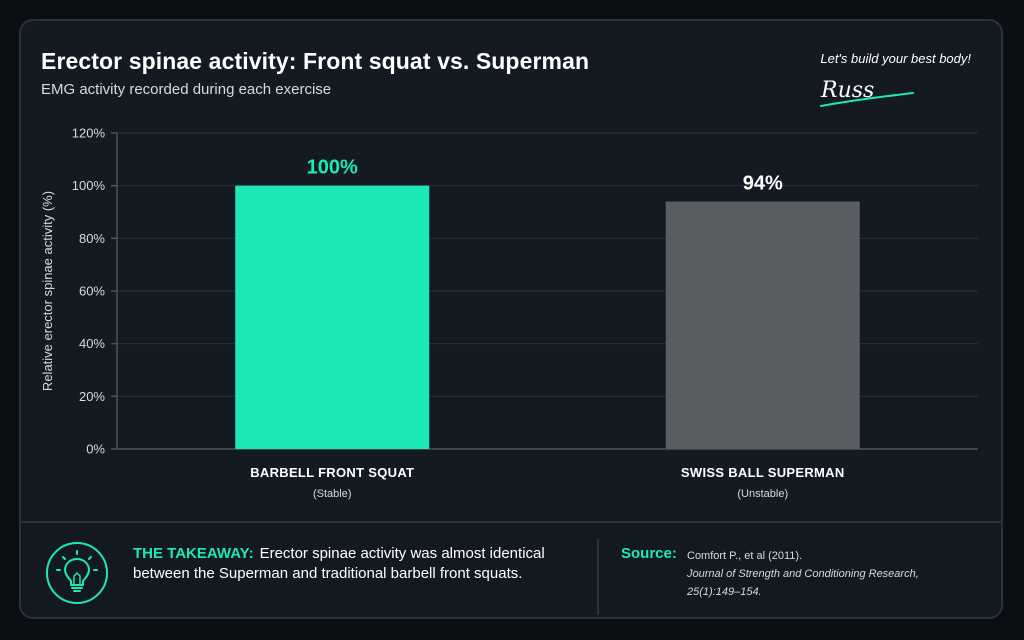 The width and height of the screenshot is (1024, 640). I want to click on y-tick-label: 120%, so click(89, 133).